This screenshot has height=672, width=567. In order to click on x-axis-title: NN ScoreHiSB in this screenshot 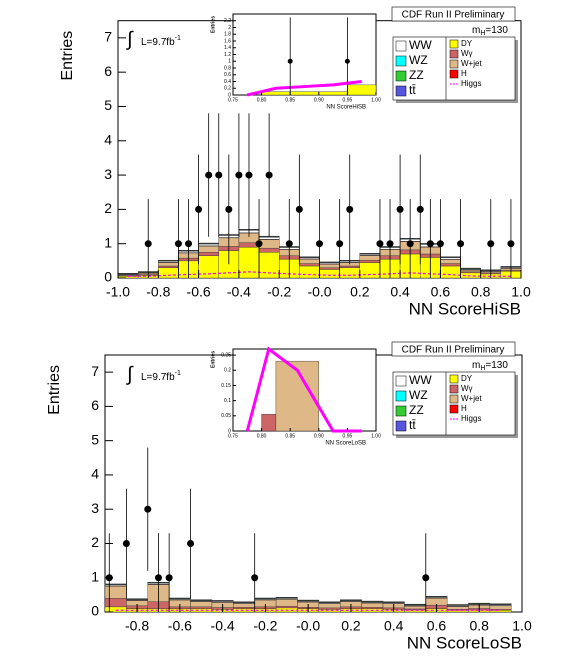, I will do `click(346, 108)`.